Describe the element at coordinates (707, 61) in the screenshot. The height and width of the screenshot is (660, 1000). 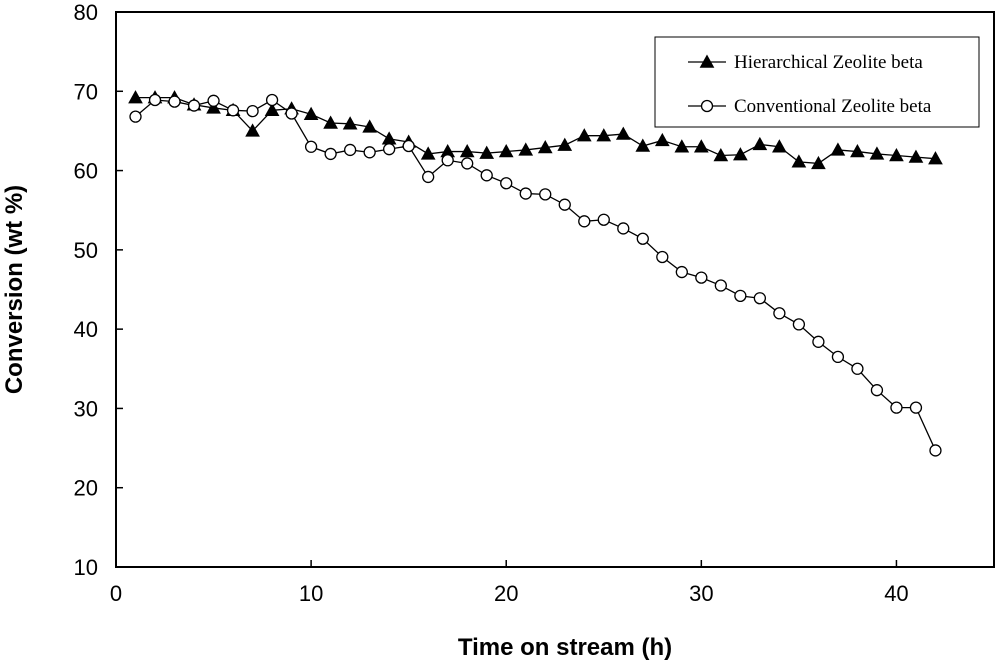
I see `legend-marker` at that location.